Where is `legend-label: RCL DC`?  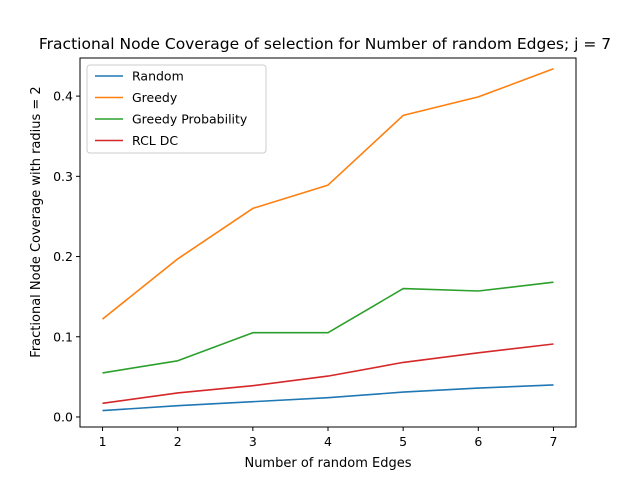 legend-label: RCL DC is located at coordinates (155, 140).